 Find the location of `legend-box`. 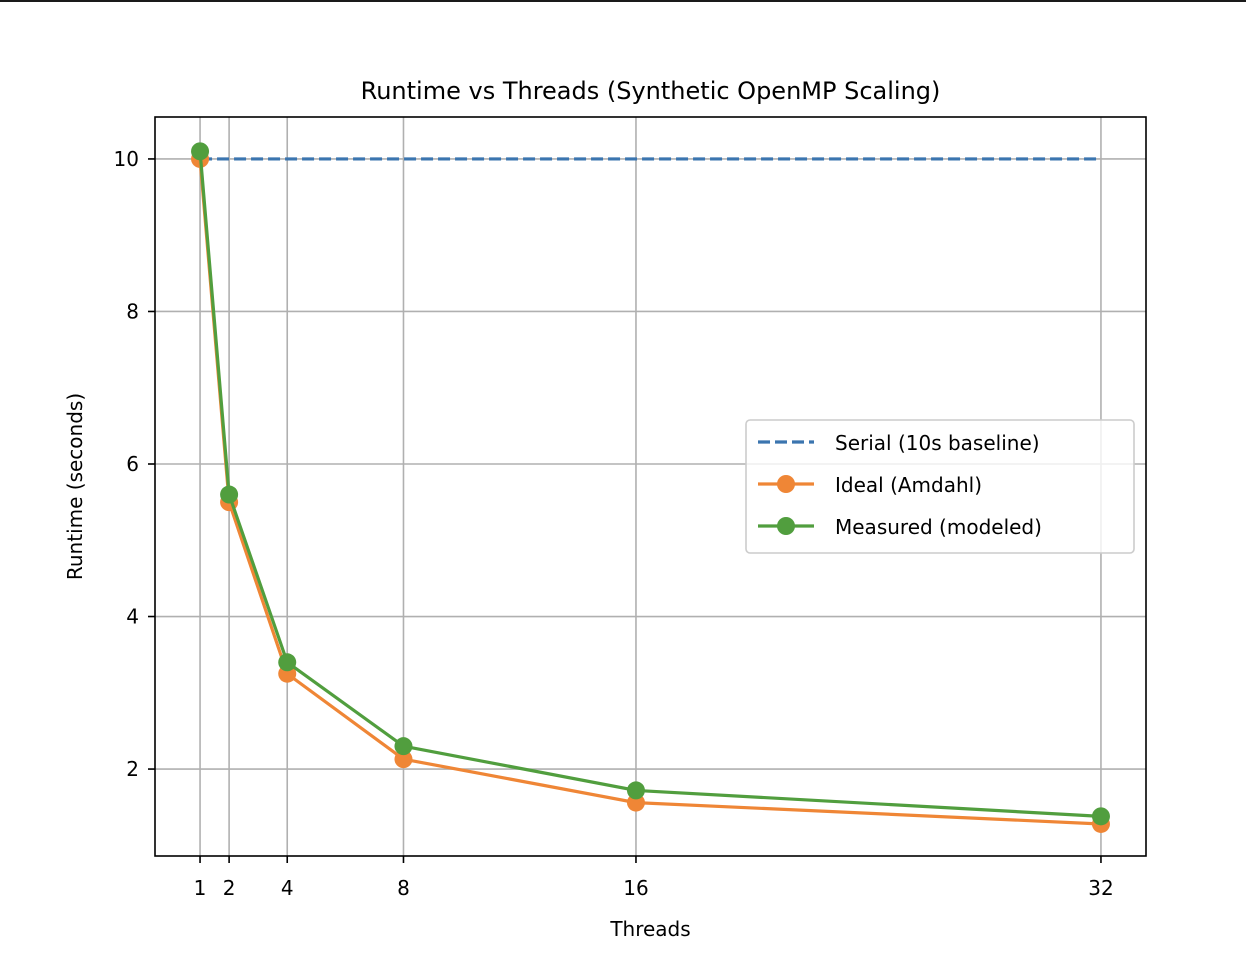

legend-box is located at coordinates (940, 486).